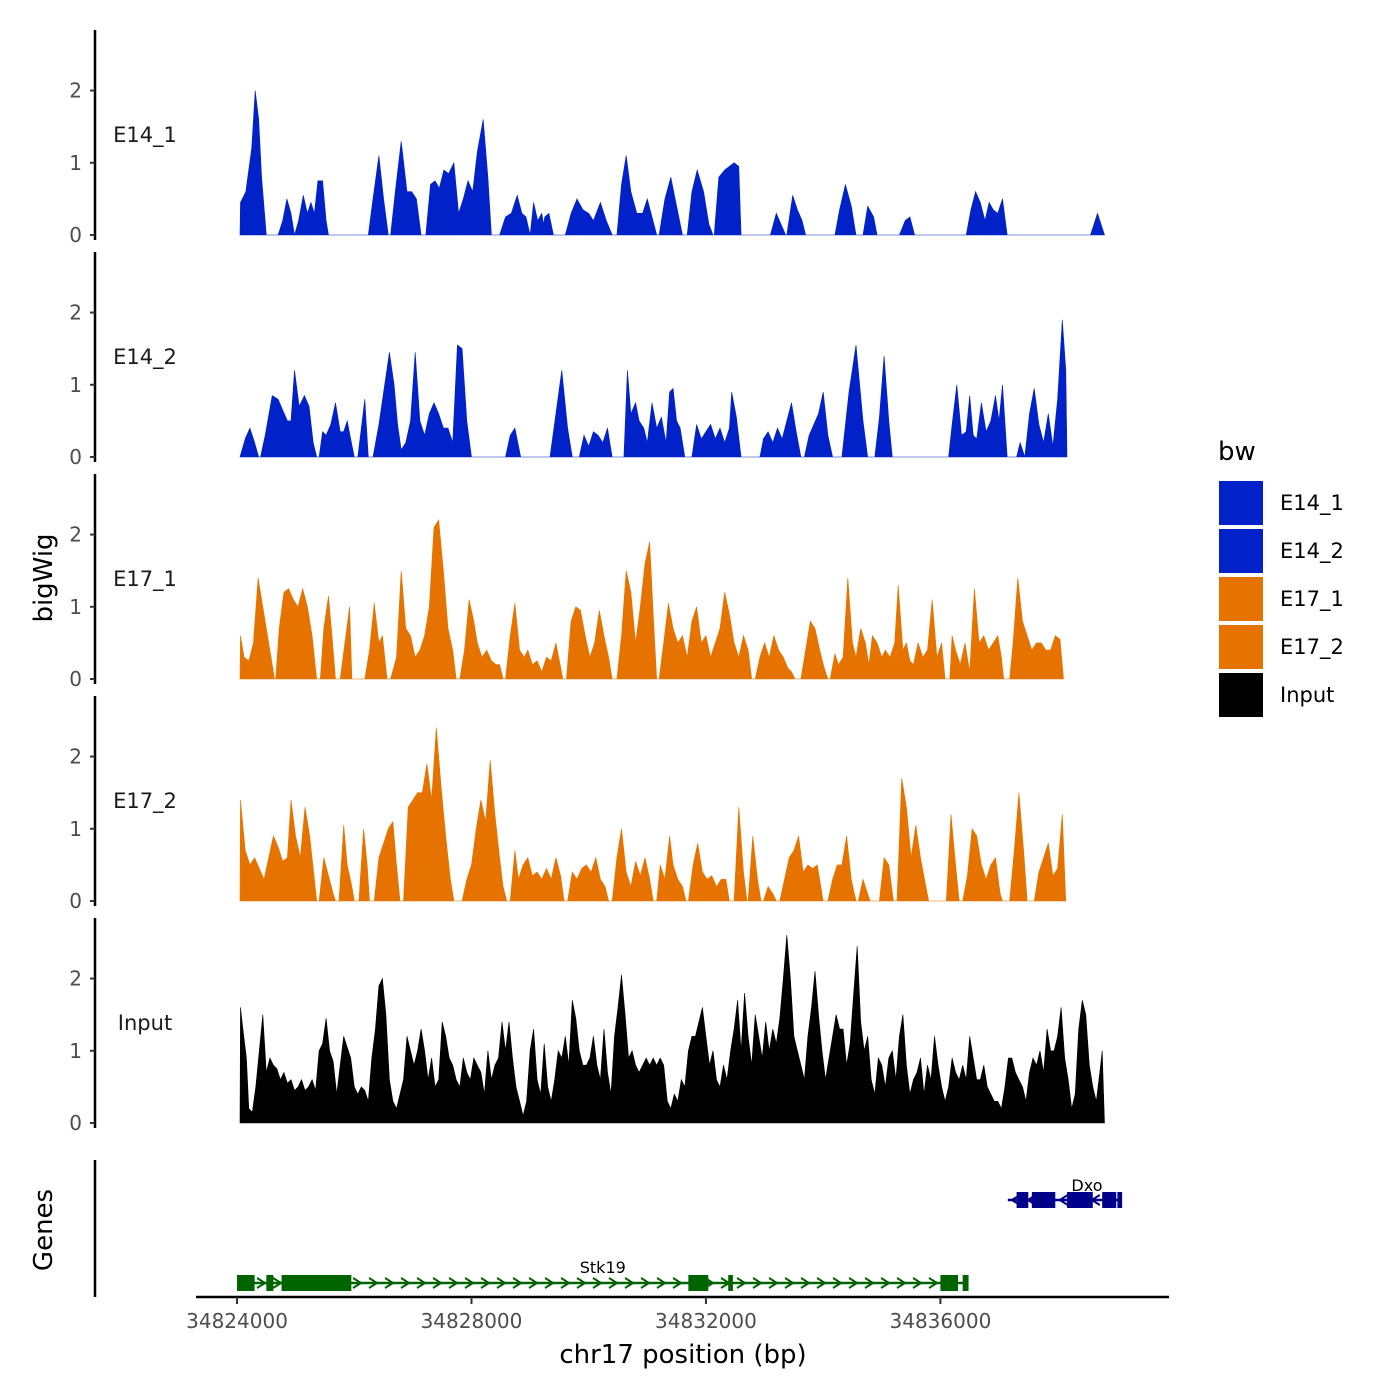 This screenshot has height=1400, width=1400. What do you see at coordinates (145, 1023) in the screenshot?
I see `track-label: Input` at bounding box center [145, 1023].